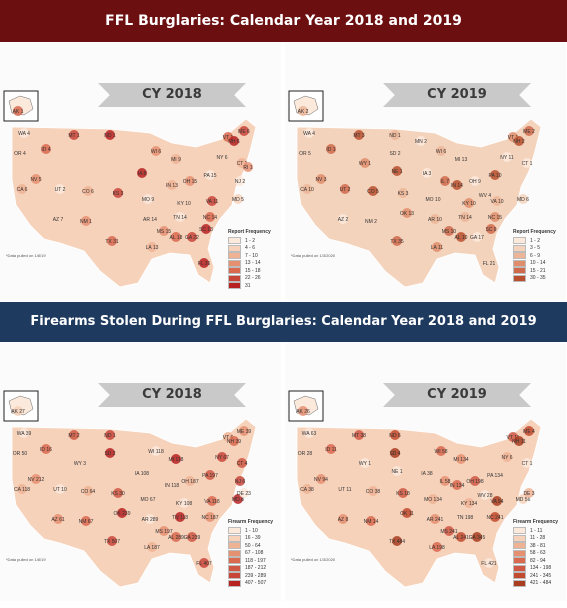  I want to click on legend-range: 67 - 108, so click(254, 553).